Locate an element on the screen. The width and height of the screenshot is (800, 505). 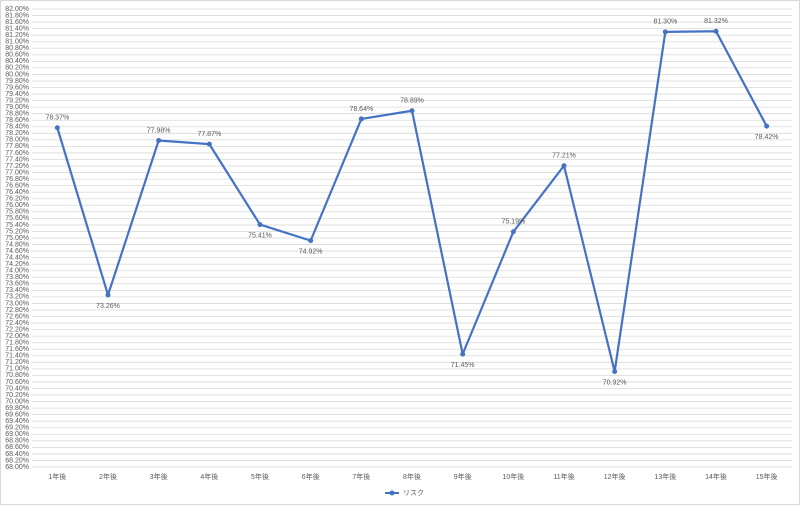
data-label: 74.92% is located at coordinates (311, 251).